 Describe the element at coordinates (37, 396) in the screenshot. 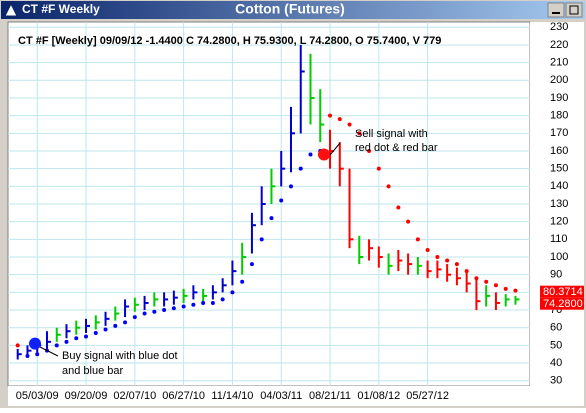

I see `x-tick-label: 05/03/09` at that location.